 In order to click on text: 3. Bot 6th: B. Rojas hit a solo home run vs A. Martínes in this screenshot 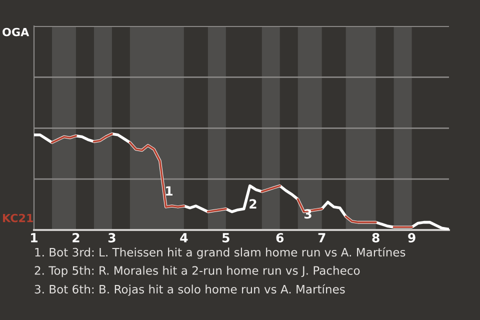, I will do `click(189, 290)`.